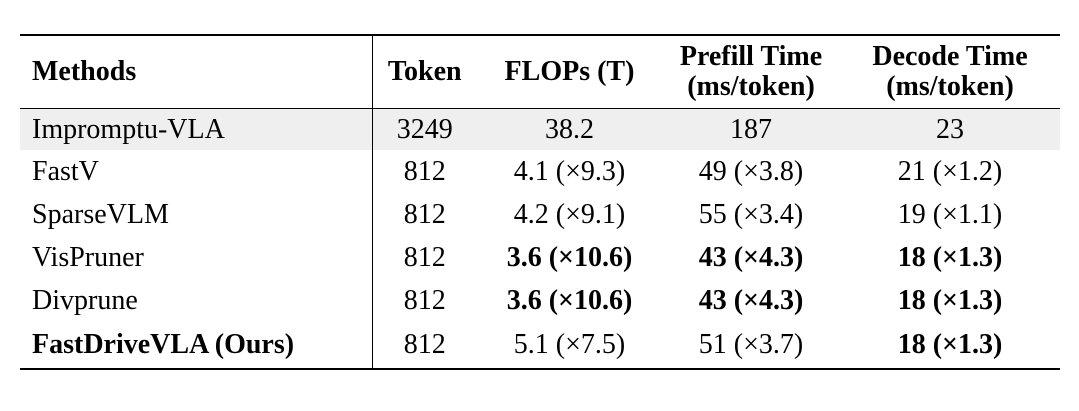 The image size is (1079, 411). Describe the element at coordinates (751, 214) in the screenshot. I see `value-cell: 55 (×3.4)` at that location.